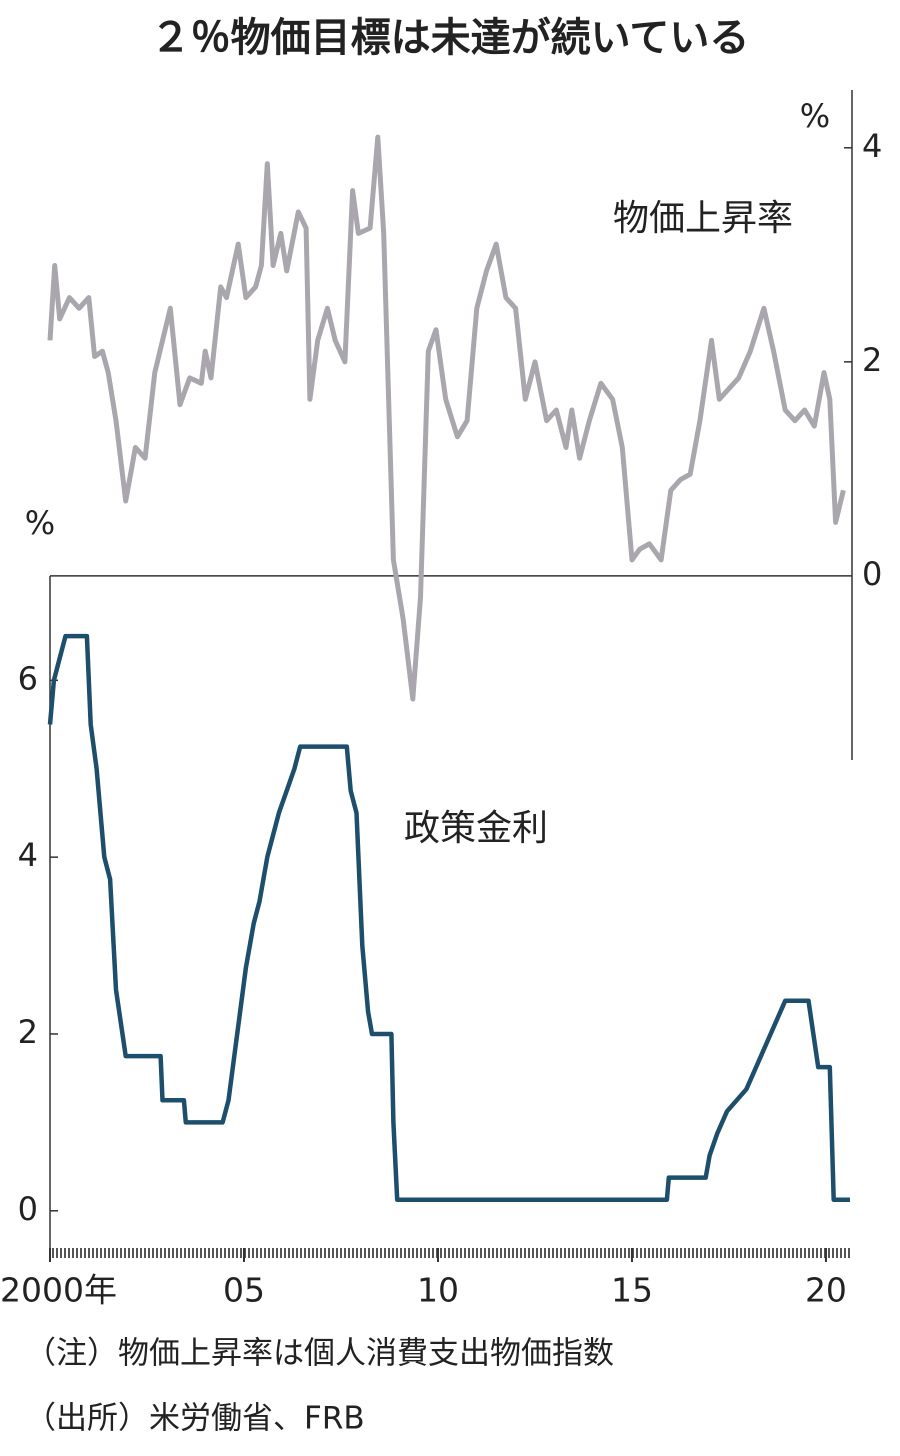  Describe the element at coordinates (28, 1209) in the screenshot. I see `y-tick-label: 0` at that location.